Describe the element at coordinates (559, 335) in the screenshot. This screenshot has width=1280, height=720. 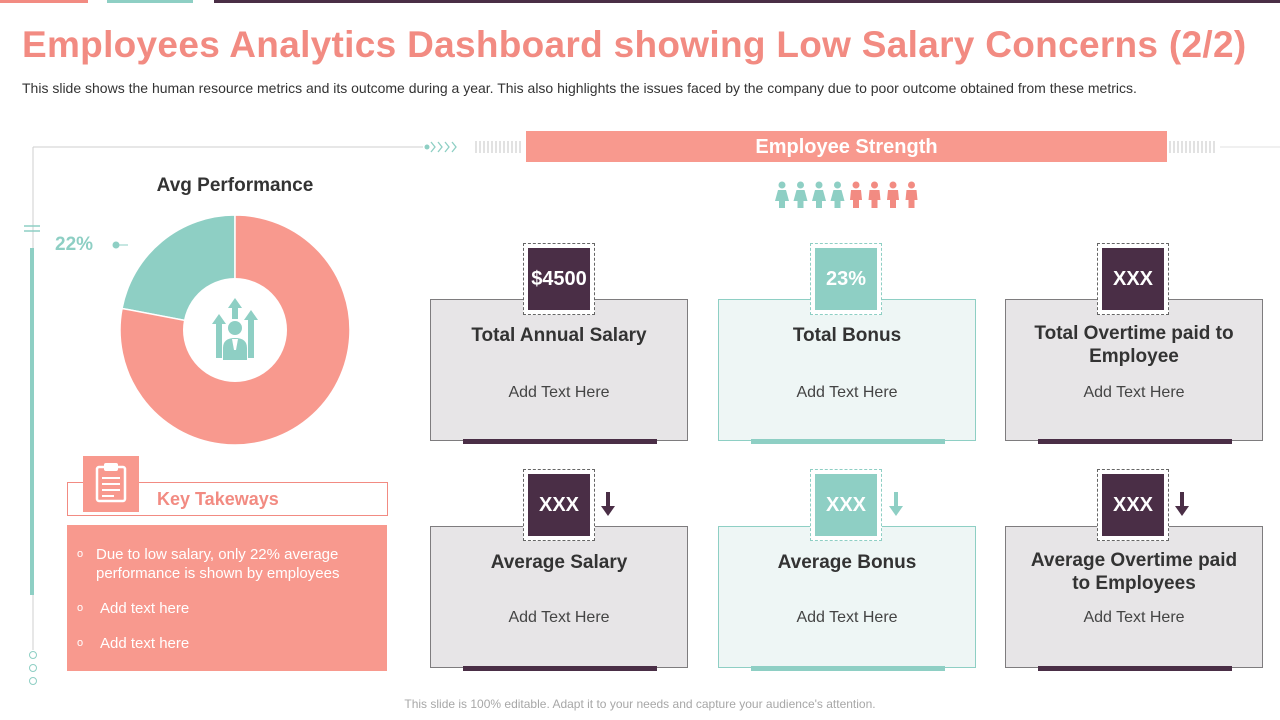
I see `card-title: Total Annual Salary` at that location.